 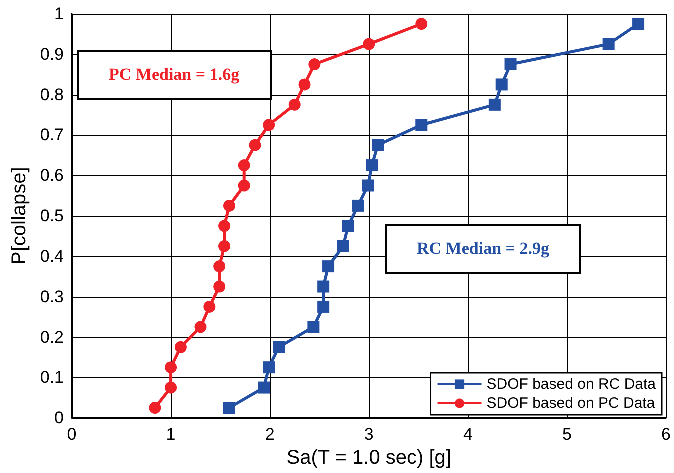 I want to click on y-tick-label: 0.8, so click(x=52, y=94).